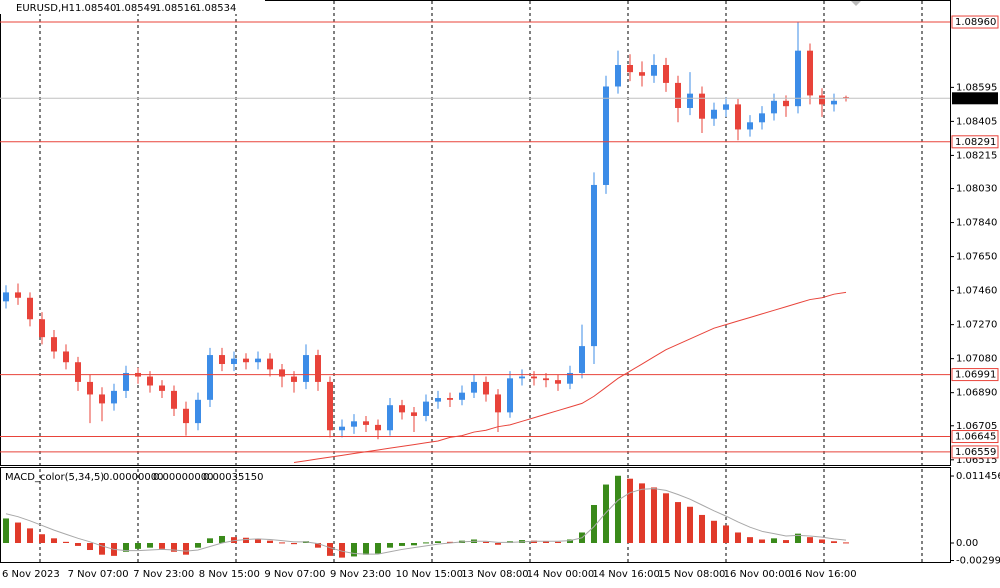  Describe the element at coordinates (132, 7) in the screenshot. I see `header-bg` at that location.